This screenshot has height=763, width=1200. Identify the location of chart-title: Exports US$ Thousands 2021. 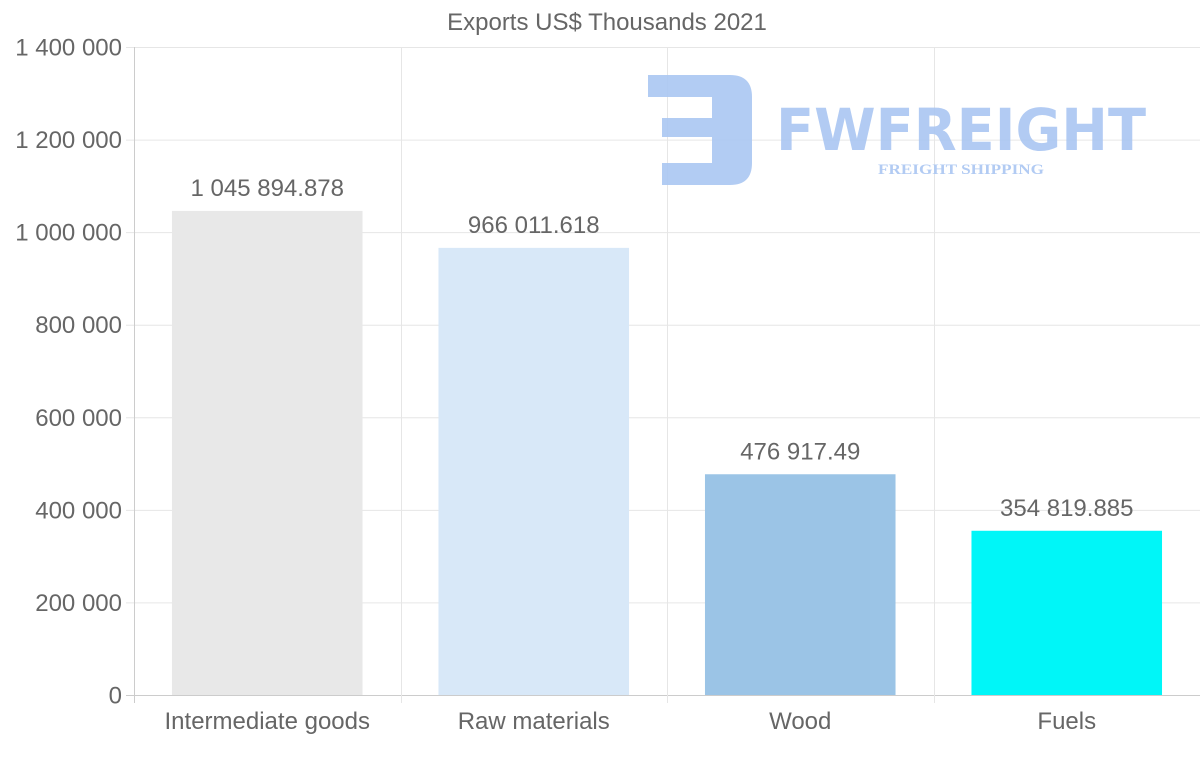
(607, 22).